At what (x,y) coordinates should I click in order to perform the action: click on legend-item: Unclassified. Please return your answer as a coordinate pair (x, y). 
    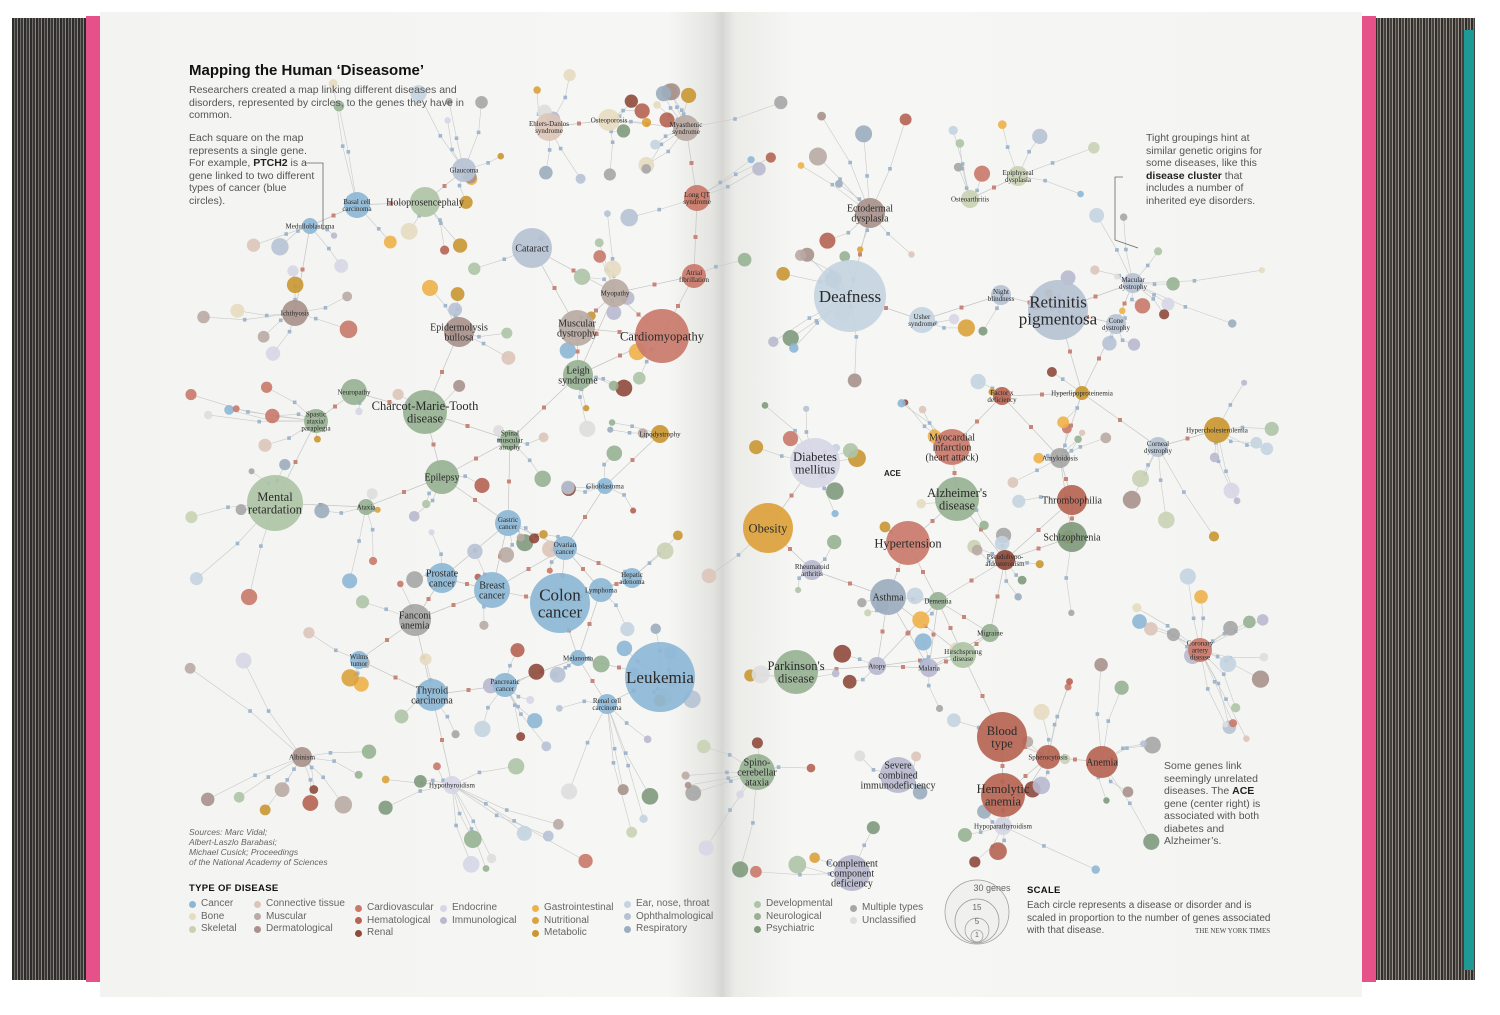
    Looking at the image, I should click on (886, 921).